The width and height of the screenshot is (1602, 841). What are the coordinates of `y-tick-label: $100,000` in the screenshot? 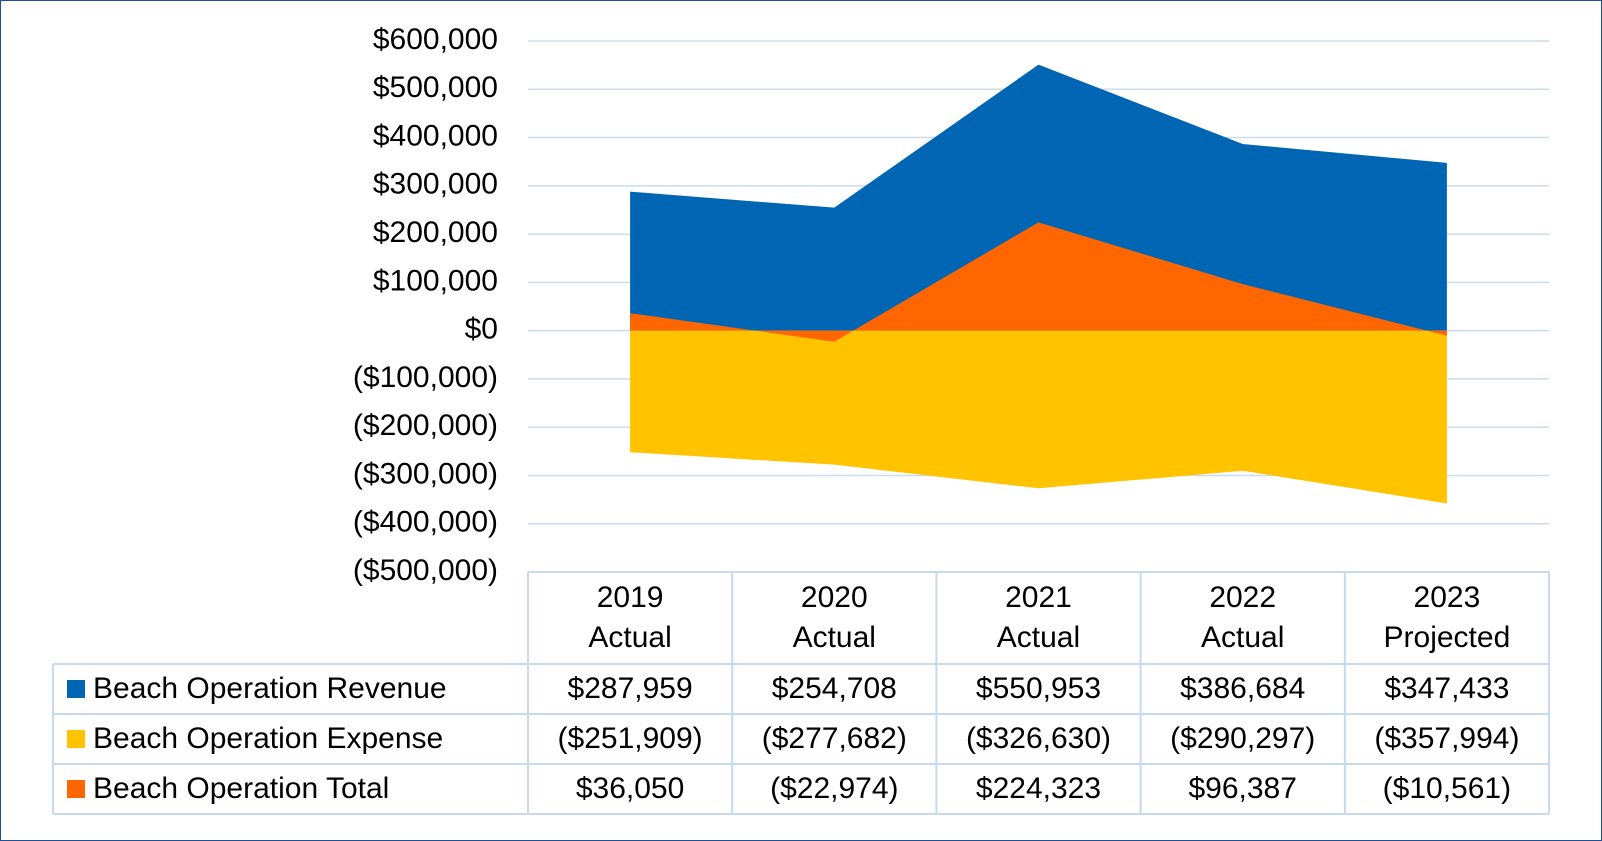 It's located at (435, 280).